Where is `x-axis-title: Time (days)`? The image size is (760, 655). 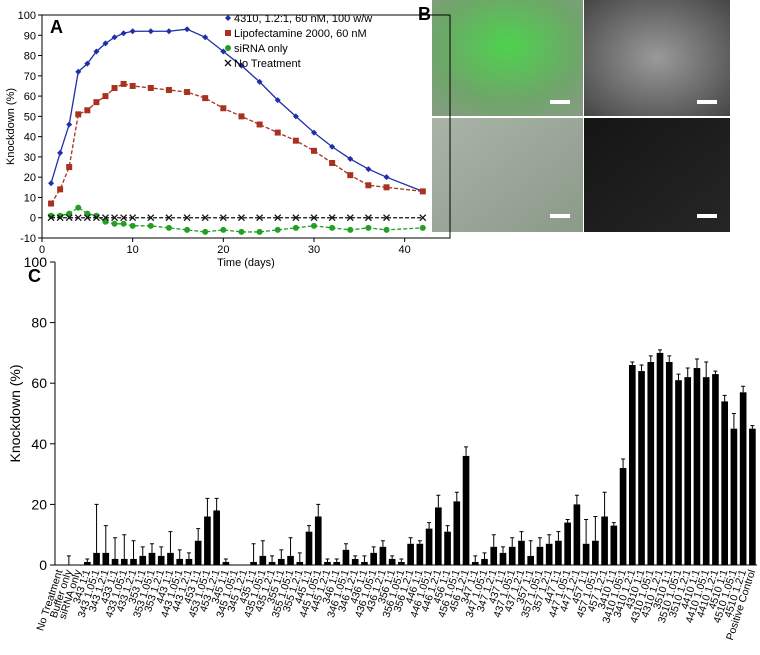
x-axis-title: Time (days) is located at coordinates (246, 263).